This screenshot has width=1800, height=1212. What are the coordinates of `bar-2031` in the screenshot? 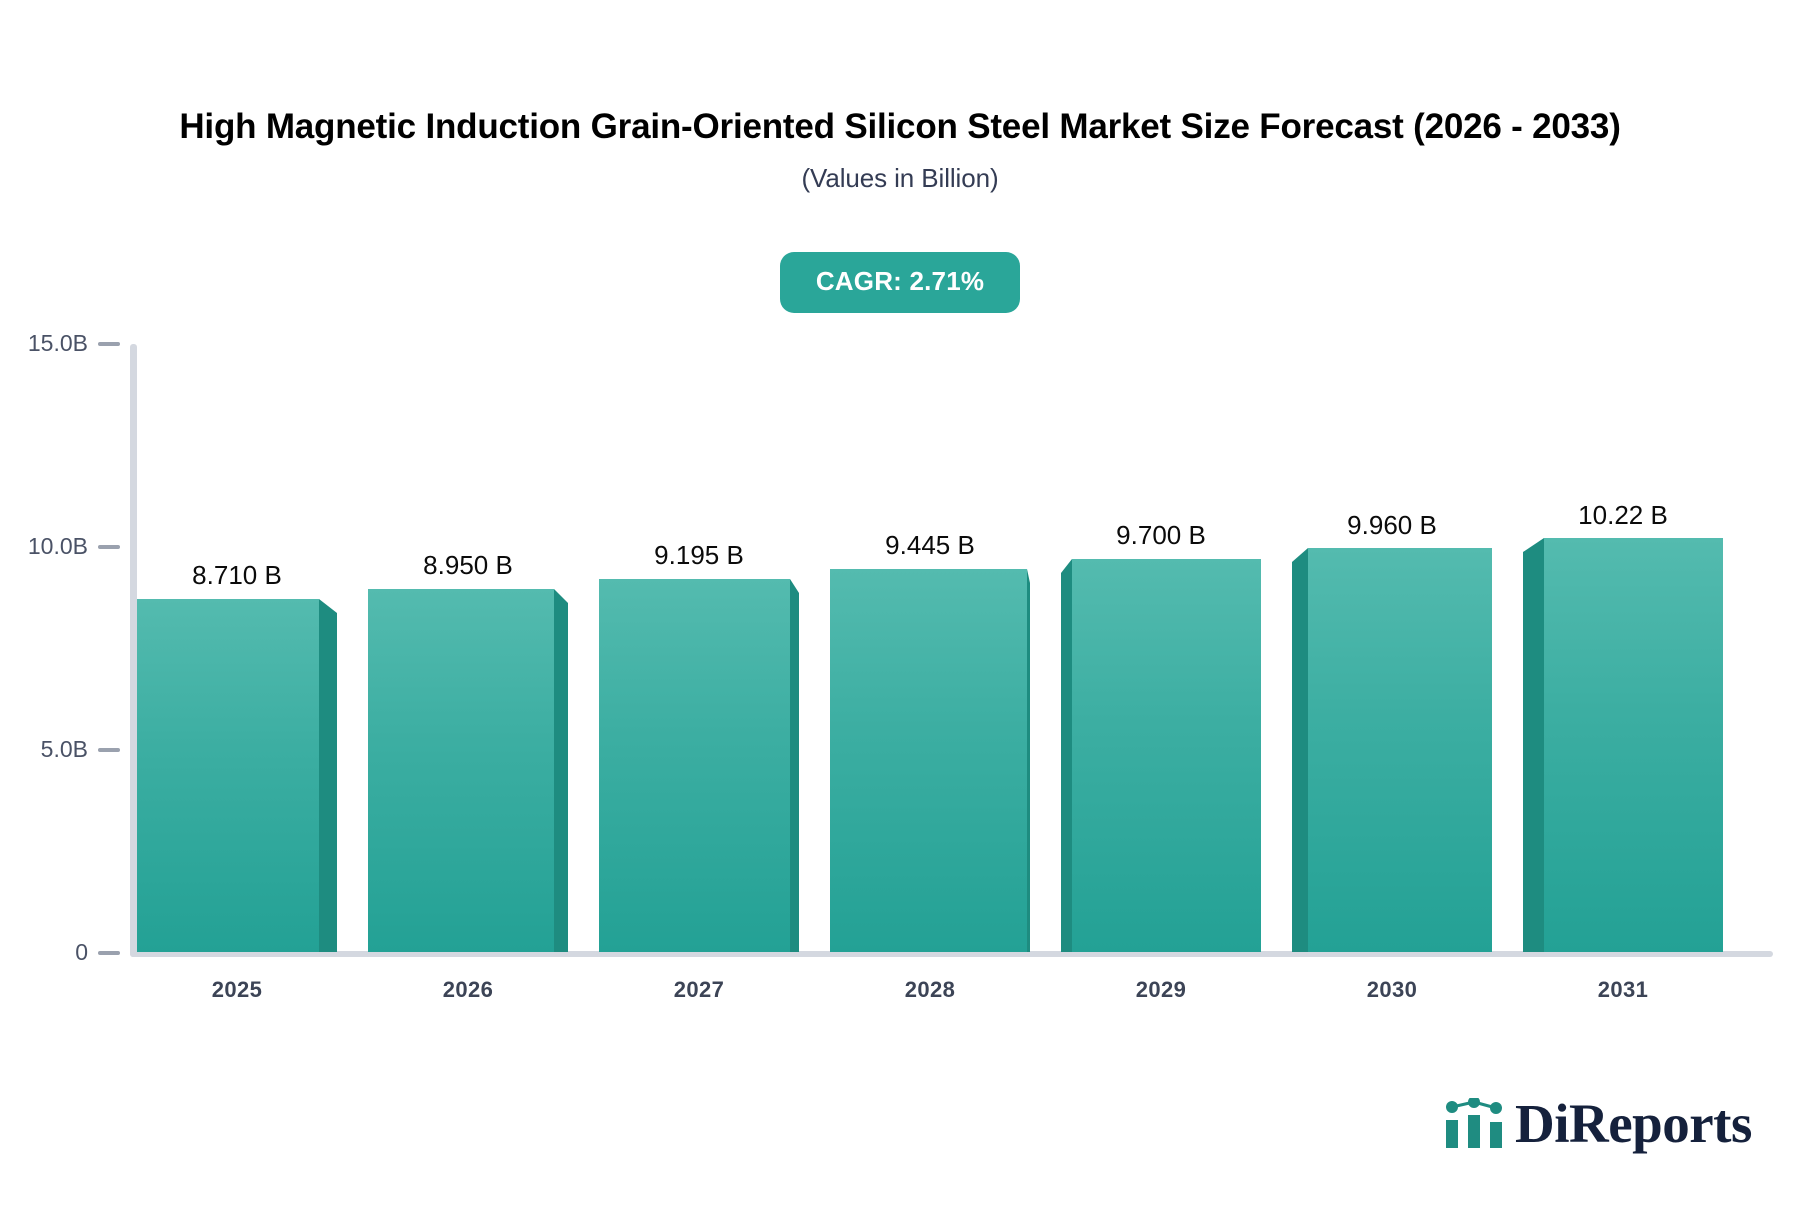 It's located at (1623, 745).